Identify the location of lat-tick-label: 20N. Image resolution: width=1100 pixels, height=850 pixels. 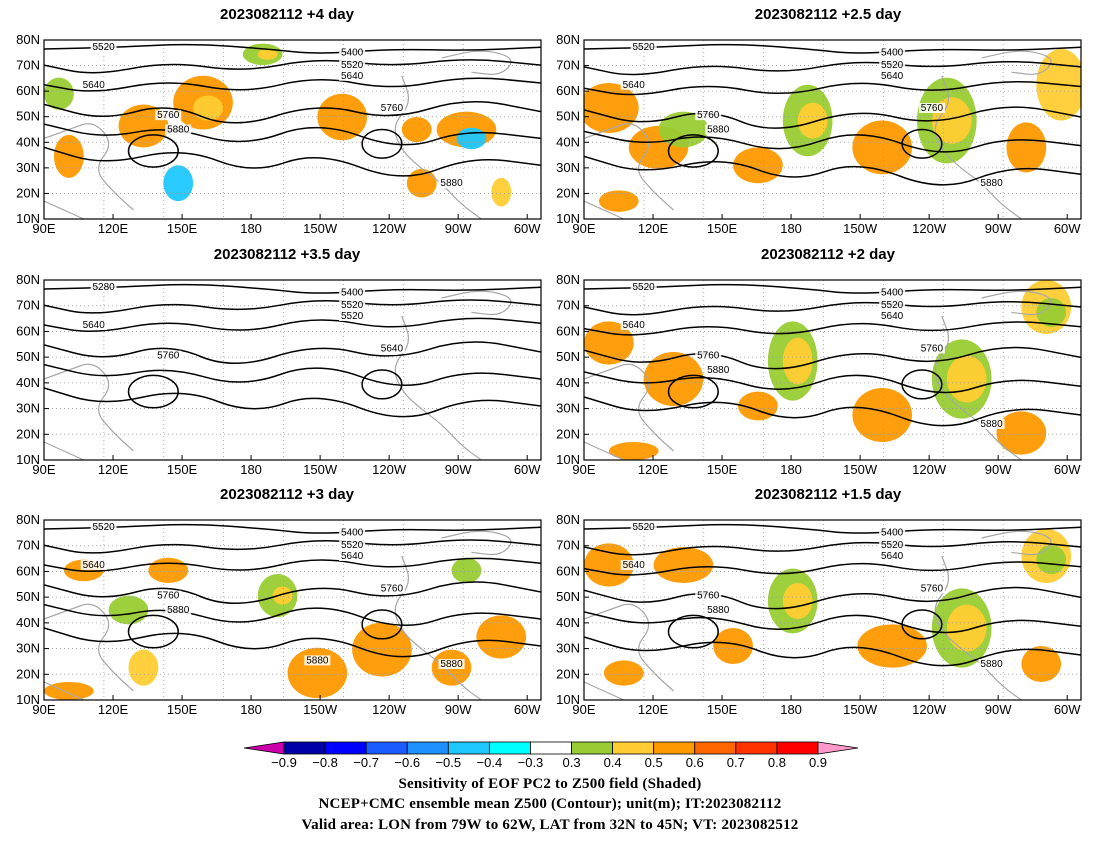
(28, 673).